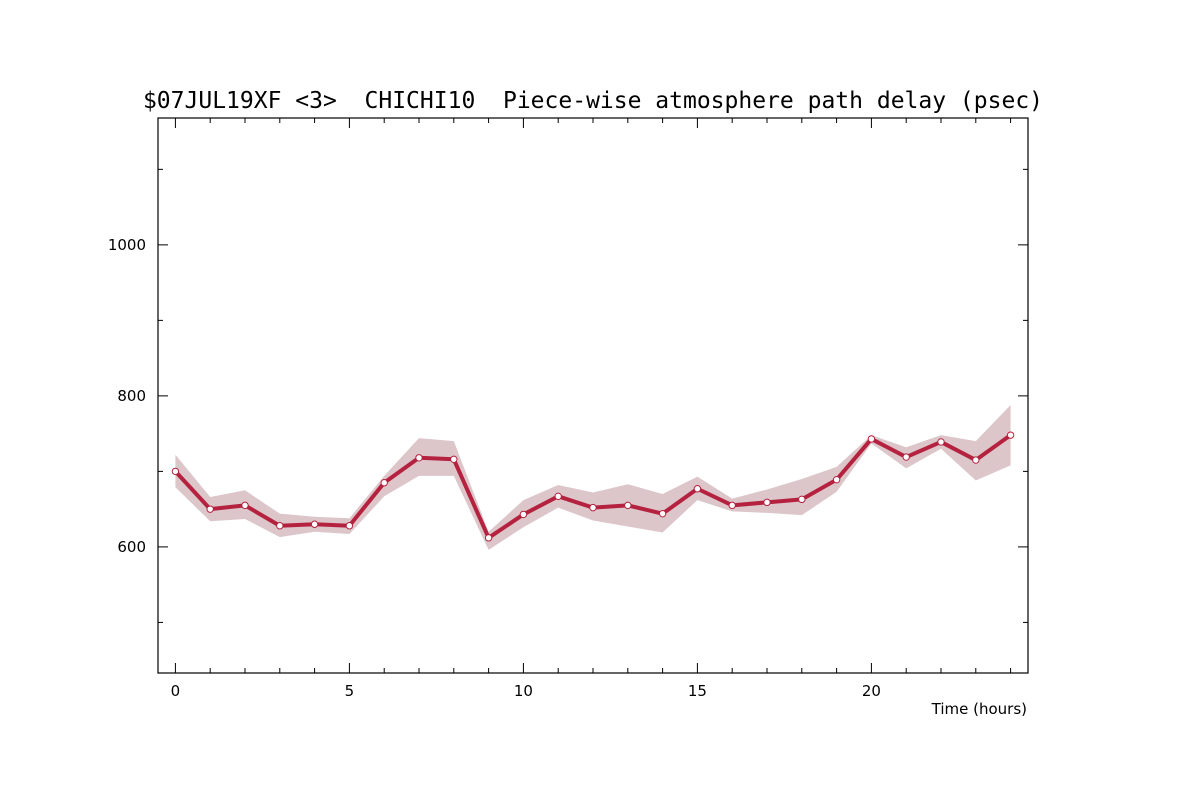  Describe the element at coordinates (697, 691) in the screenshot. I see `x-tick-label: 15` at that location.